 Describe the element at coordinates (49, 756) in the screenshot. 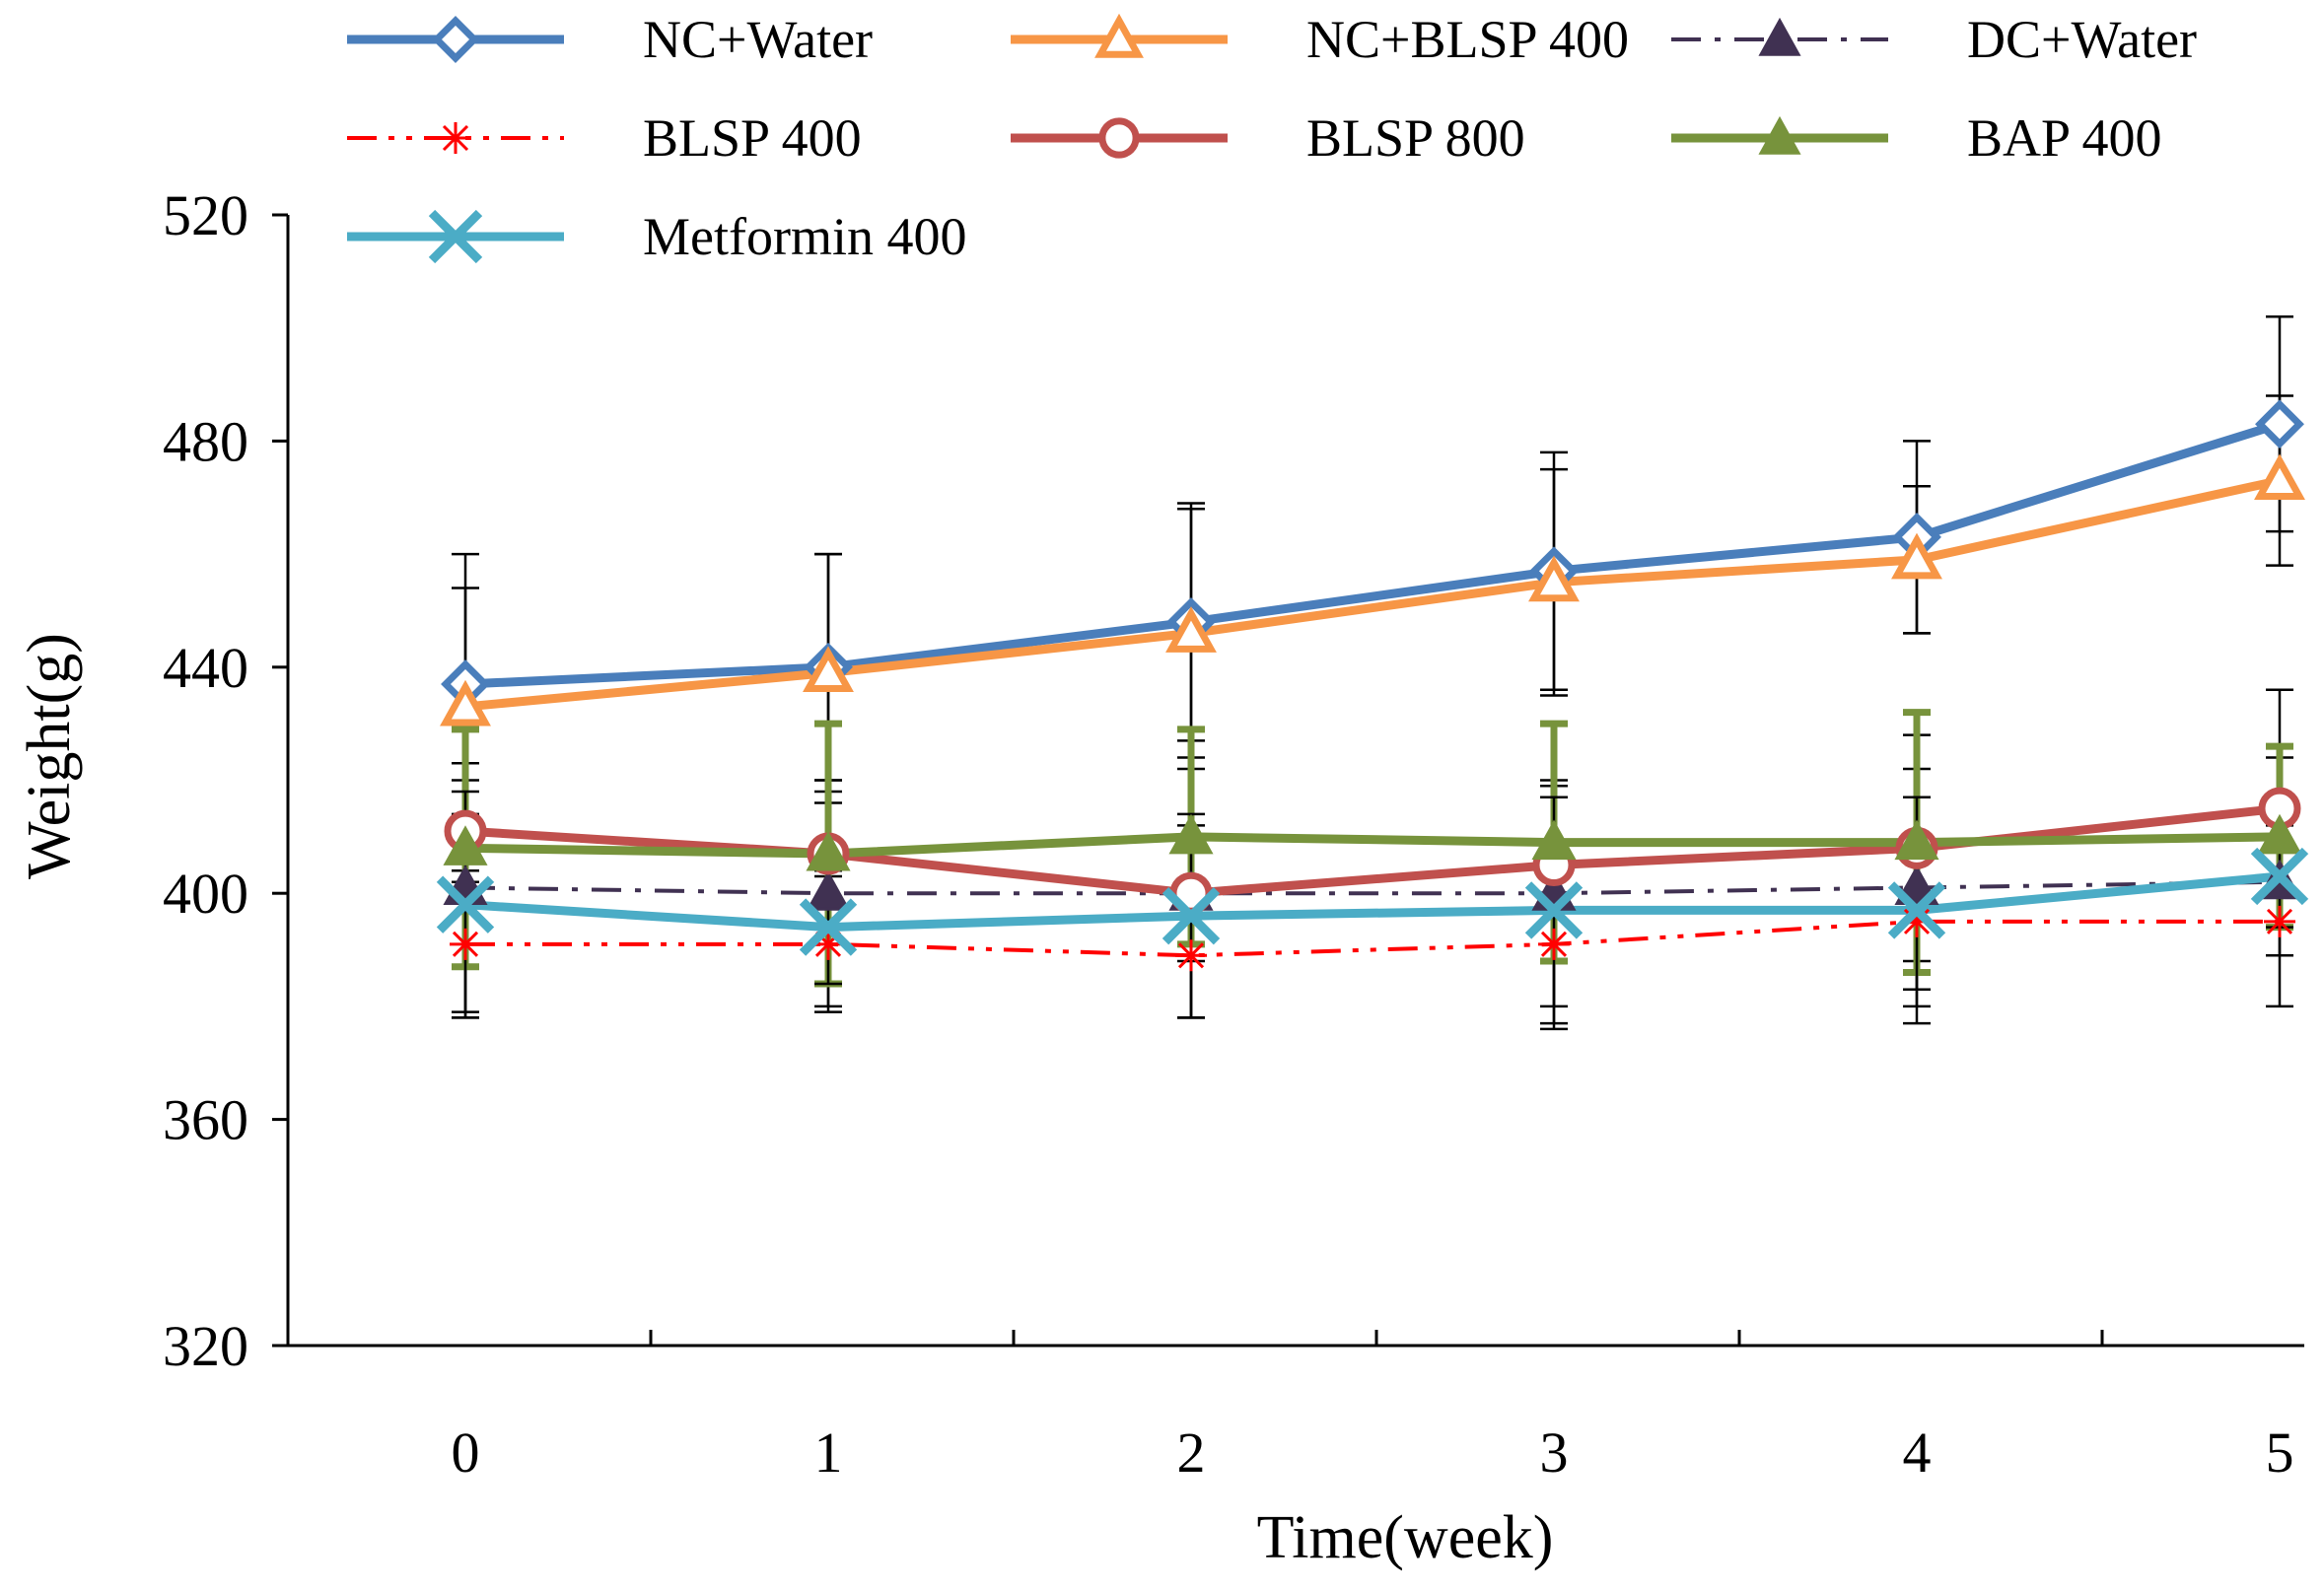

I see `y-axis-title: Weight(g)` at that location.